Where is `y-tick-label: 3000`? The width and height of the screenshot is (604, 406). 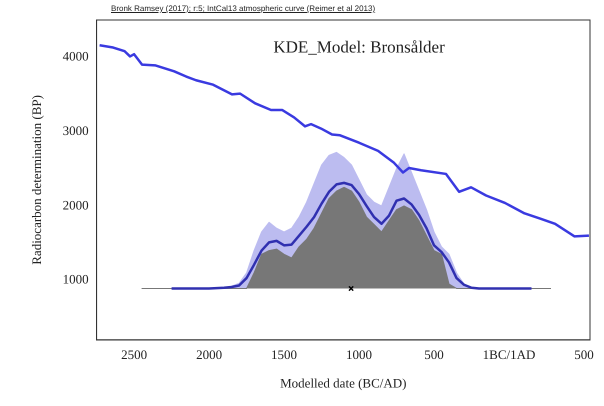 y-tick-label: 3000 is located at coordinates (75, 130).